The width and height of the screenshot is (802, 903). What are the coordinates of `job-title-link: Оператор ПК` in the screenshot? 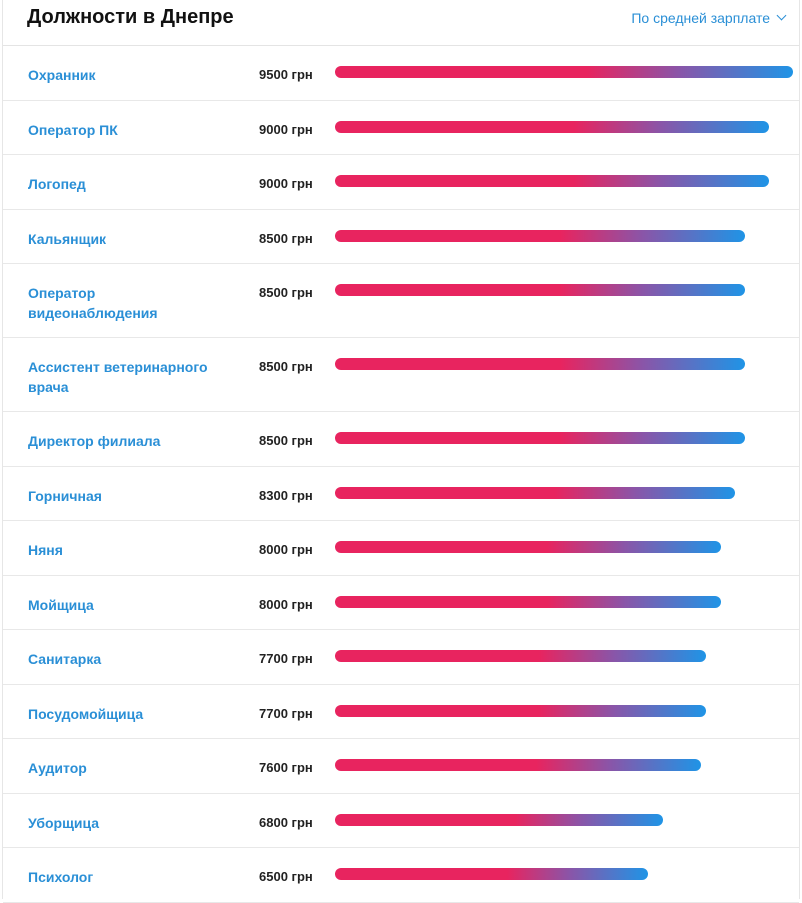 It's located at (73, 129).